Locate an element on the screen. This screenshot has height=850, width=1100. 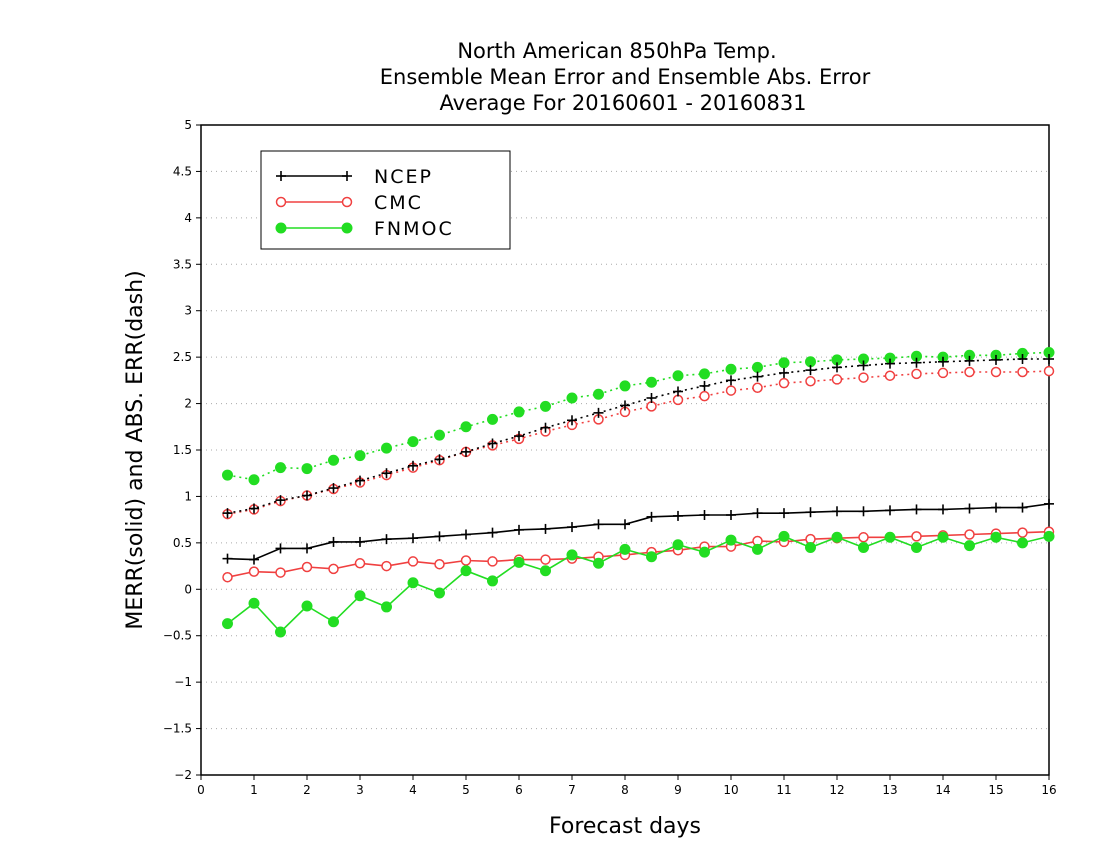
y-tick-label: 3.5 is located at coordinates (182, 264).